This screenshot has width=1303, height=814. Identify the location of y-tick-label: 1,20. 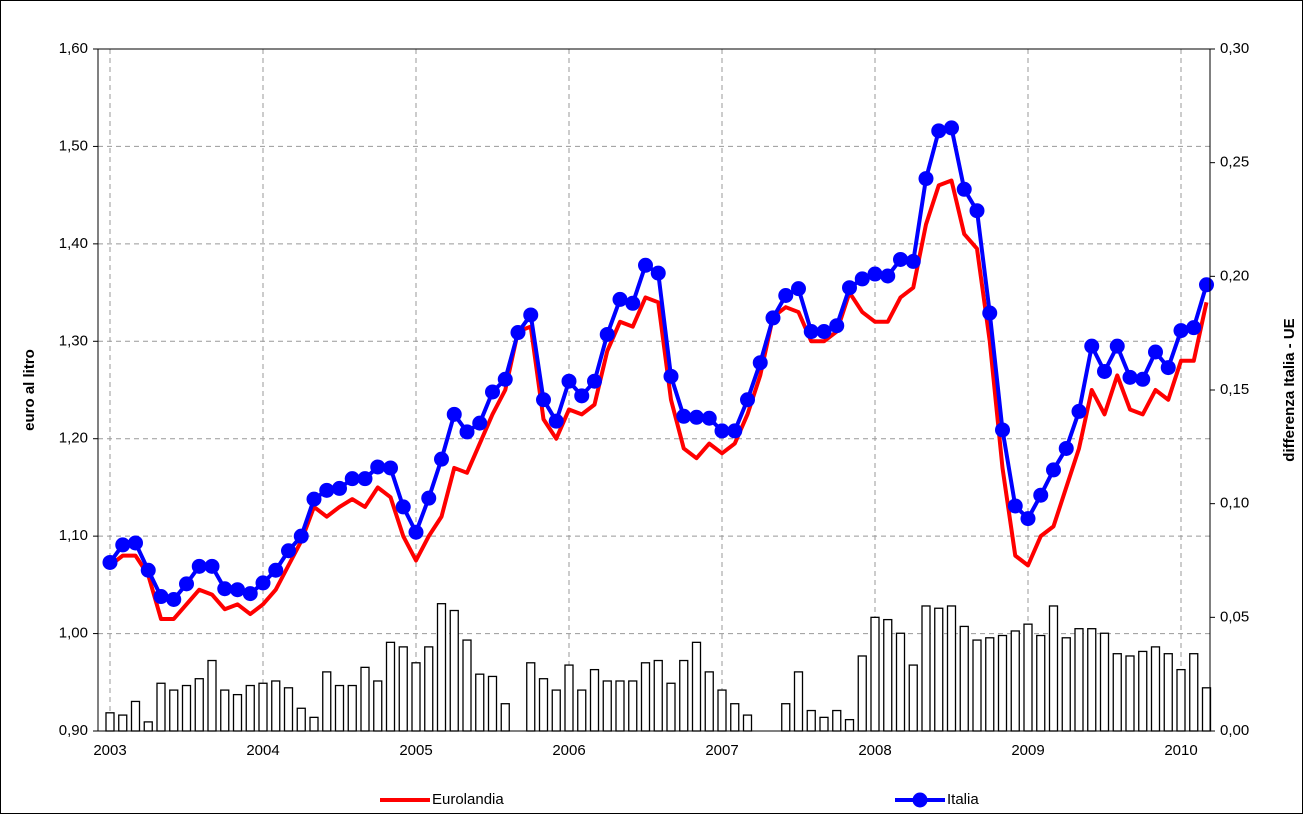
(73, 438).